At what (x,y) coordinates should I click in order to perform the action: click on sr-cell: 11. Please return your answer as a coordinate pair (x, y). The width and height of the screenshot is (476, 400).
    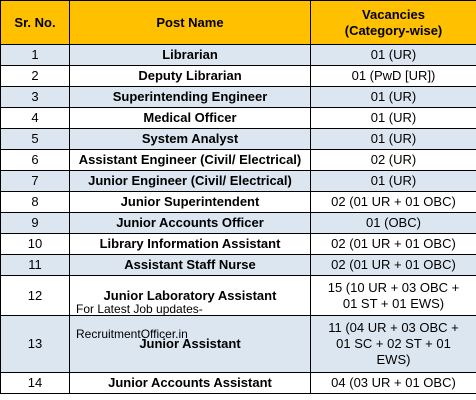
    Looking at the image, I should click on (35, 265).